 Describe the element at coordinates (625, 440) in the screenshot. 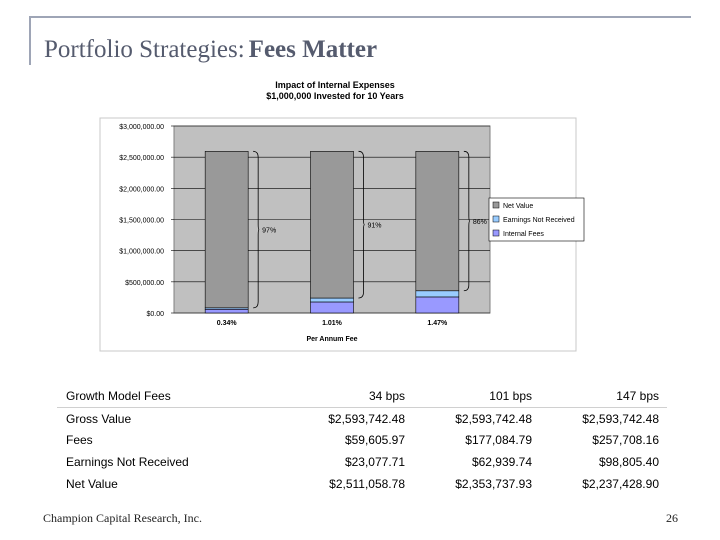

I see `table-cell: $257,708.16` at that location.